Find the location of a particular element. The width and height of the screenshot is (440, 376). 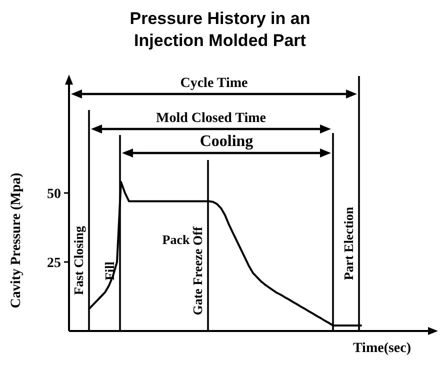

annotation: Gate Freeze Off is located at coordinates (197, 271).